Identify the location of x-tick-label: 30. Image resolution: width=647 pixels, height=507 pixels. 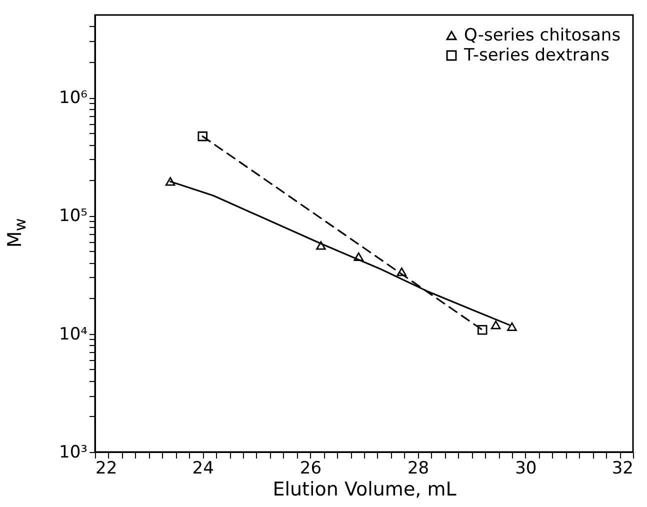
(526, 468).